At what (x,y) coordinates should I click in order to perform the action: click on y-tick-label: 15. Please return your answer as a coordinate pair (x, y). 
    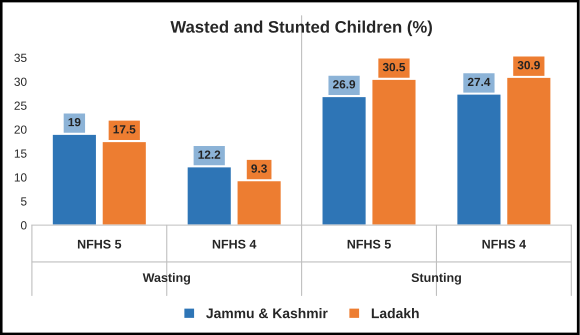
    Looking at the image, I should click on (20, 153).